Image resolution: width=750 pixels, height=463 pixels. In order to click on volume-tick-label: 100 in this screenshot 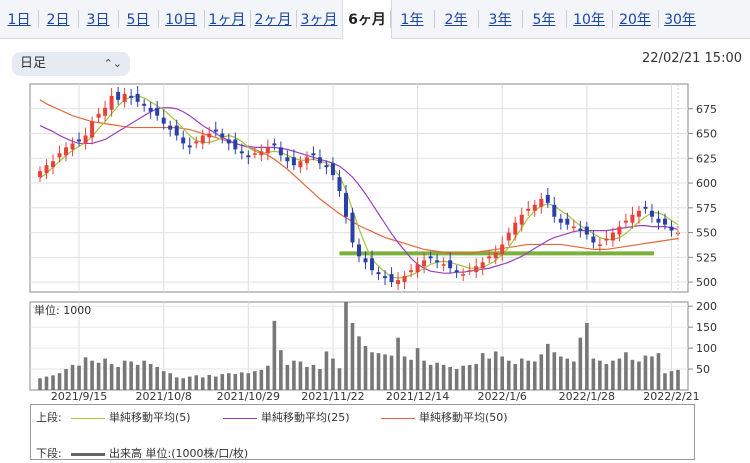, I will do `click(706, 348)`.